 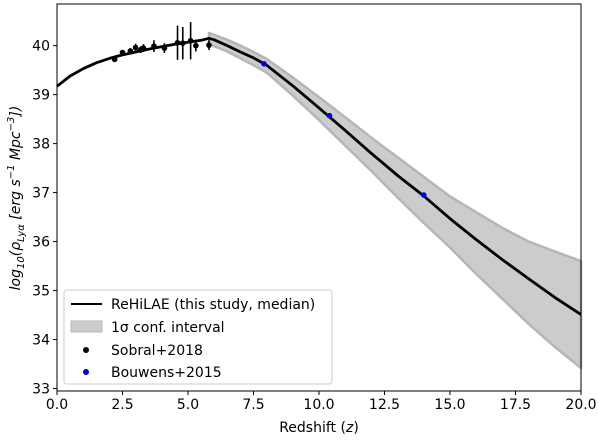 I want to click on legend-sobral-label: Sobral+2018, so click(x=157, y=351).